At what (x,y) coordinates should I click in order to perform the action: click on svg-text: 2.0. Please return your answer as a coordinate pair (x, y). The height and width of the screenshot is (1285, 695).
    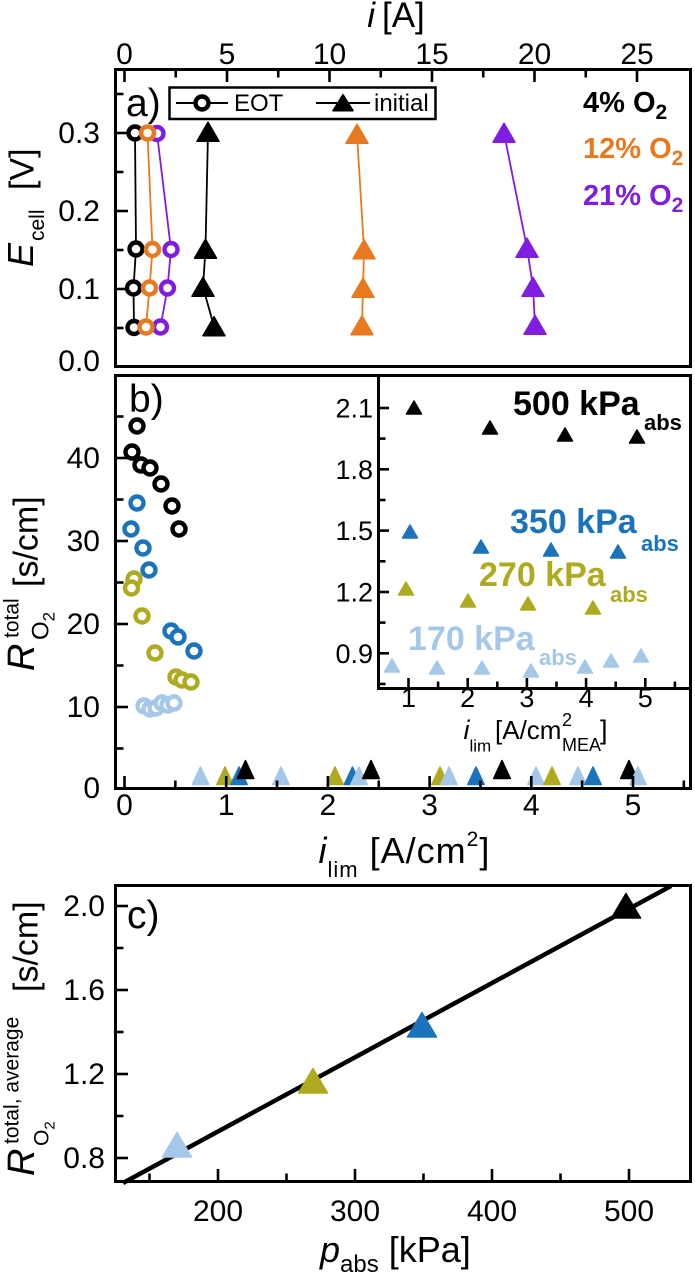
    Looking at the image, I should click on (84, 906).